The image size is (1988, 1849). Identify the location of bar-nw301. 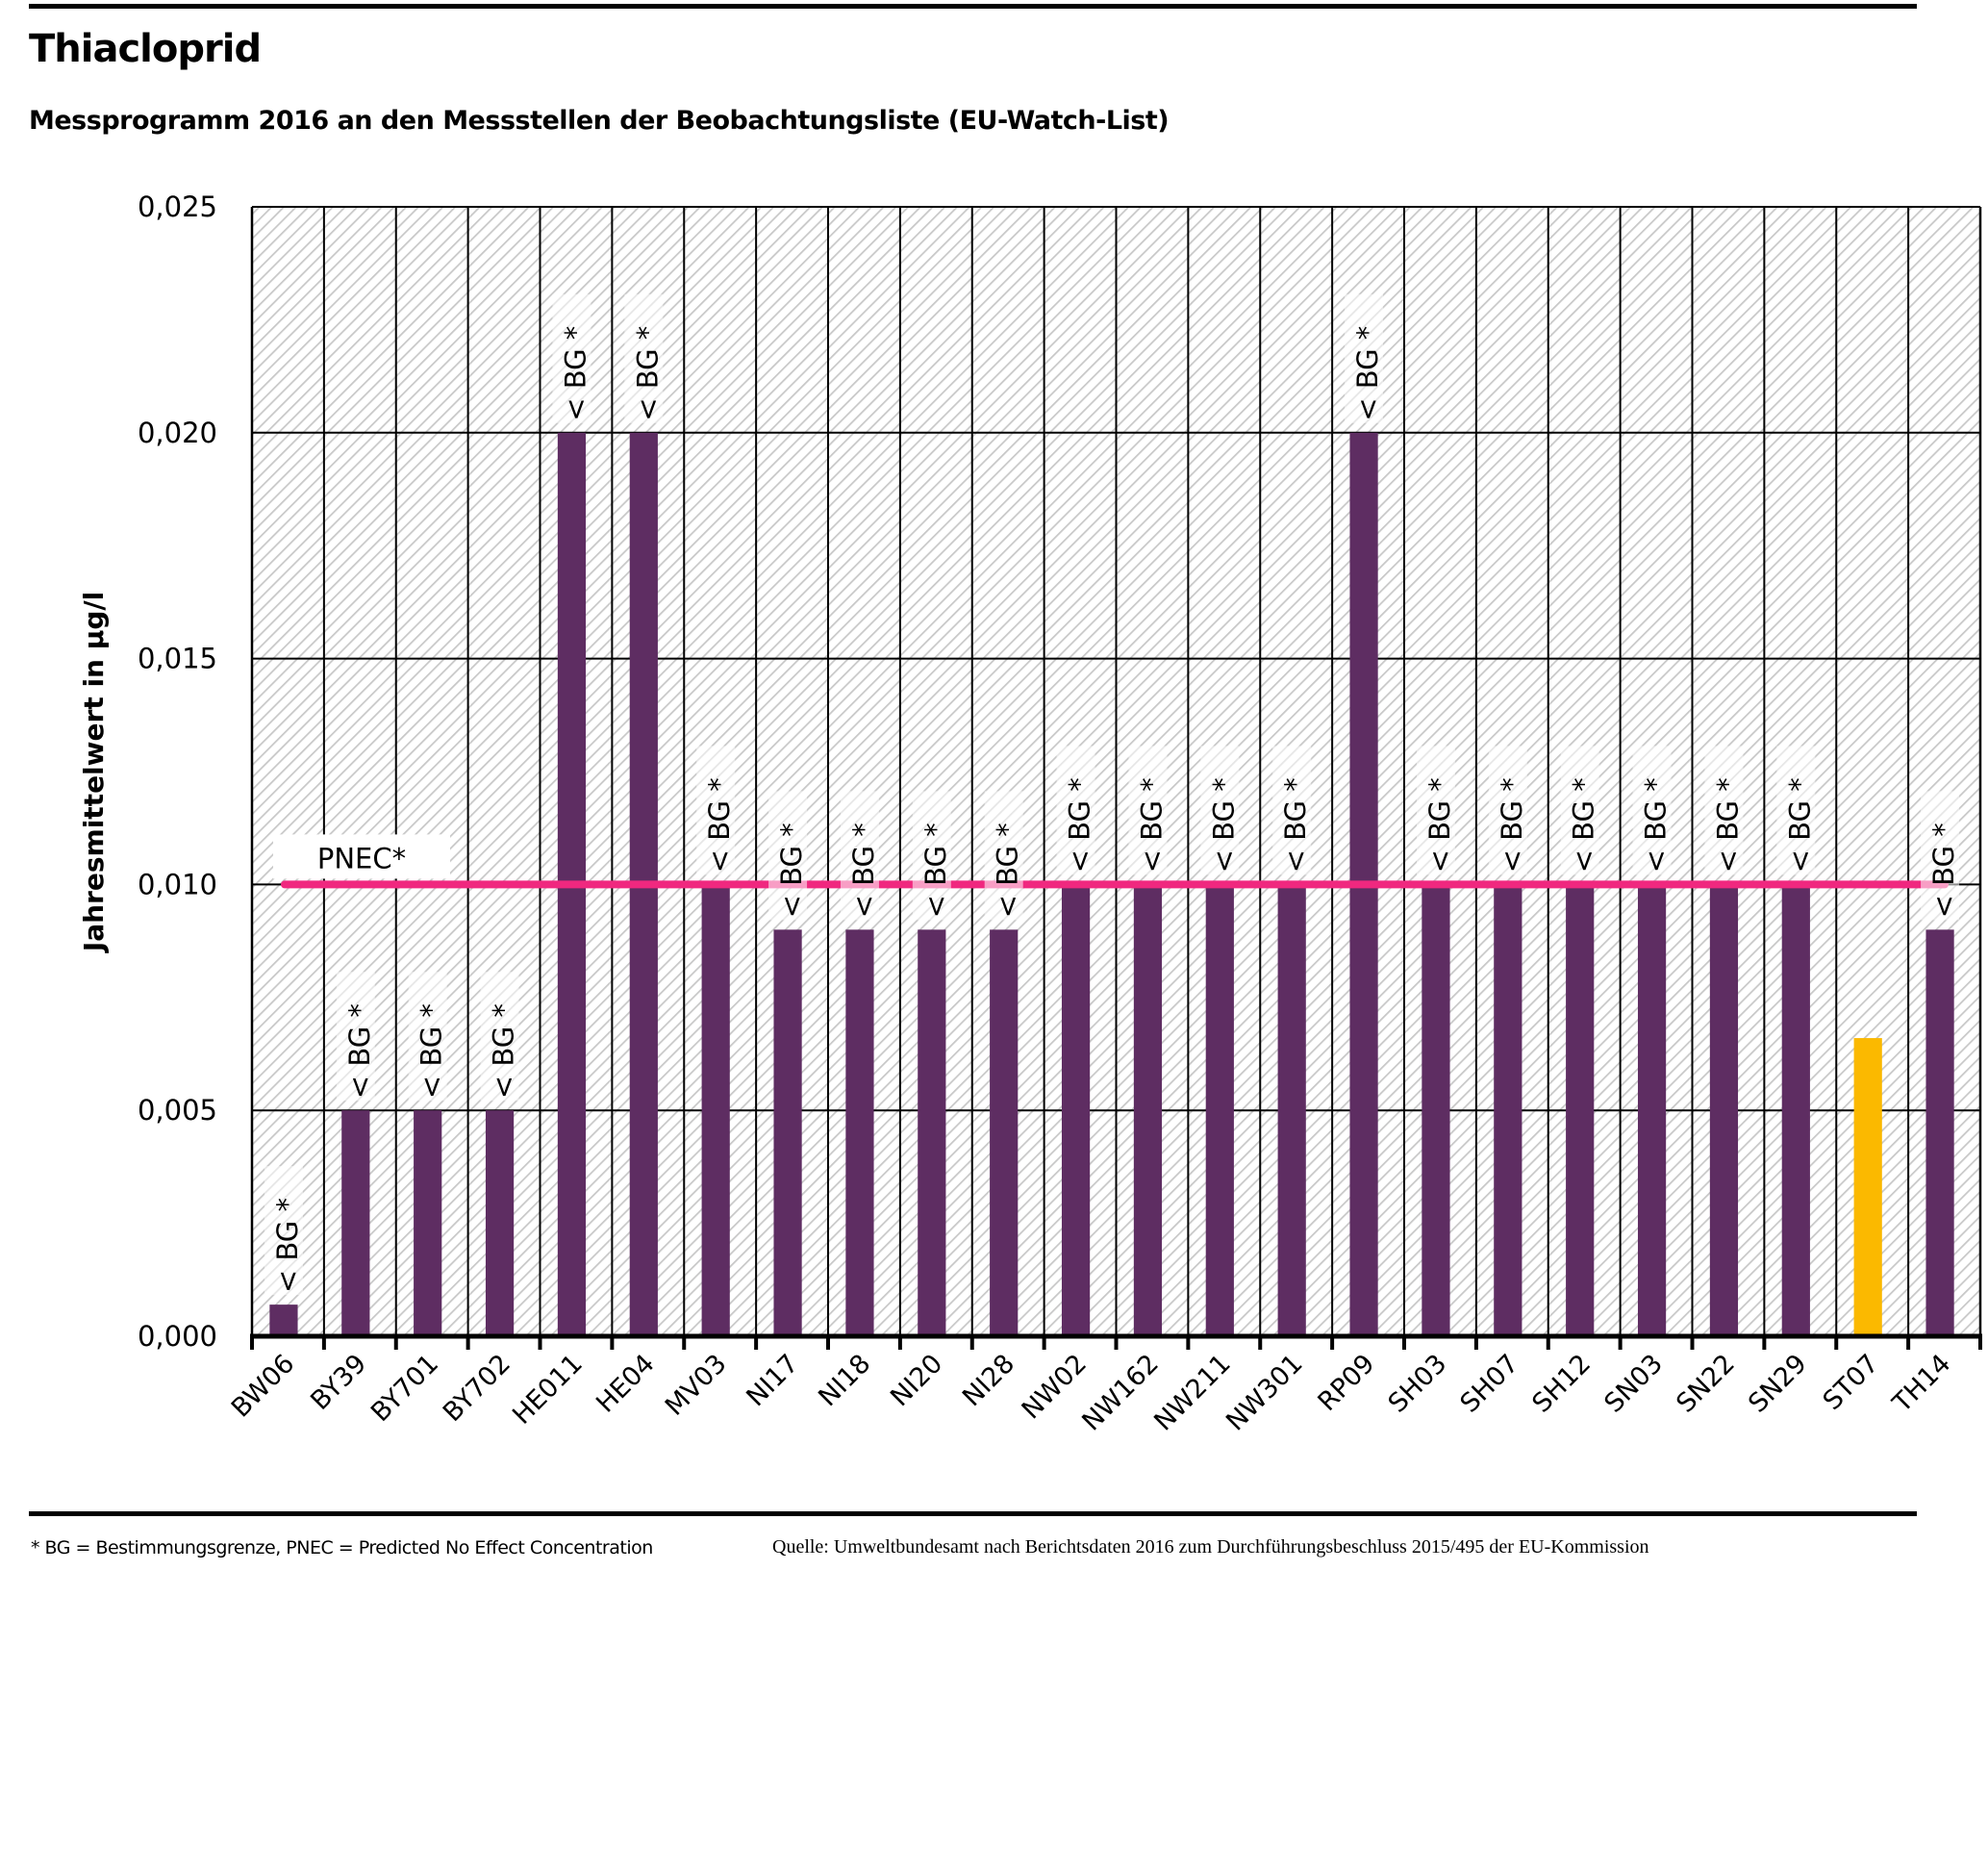
(1291, 1110).